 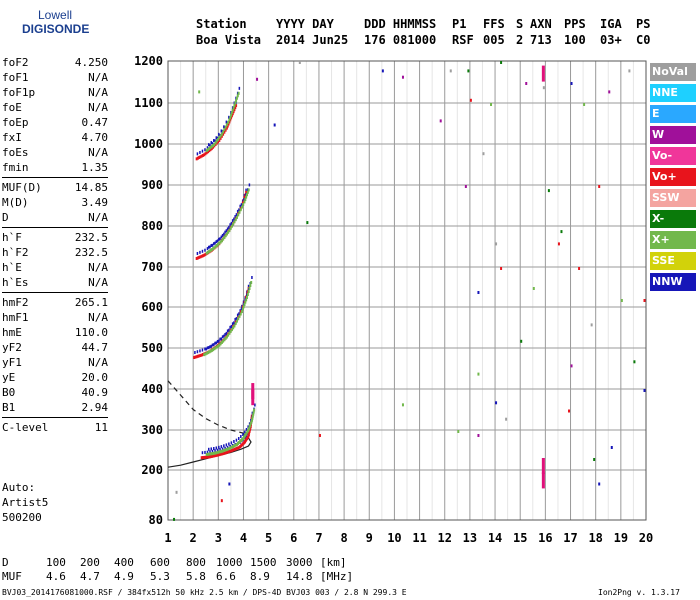 I want to click on x-tick-label: 17, so click(x=570, y=538).